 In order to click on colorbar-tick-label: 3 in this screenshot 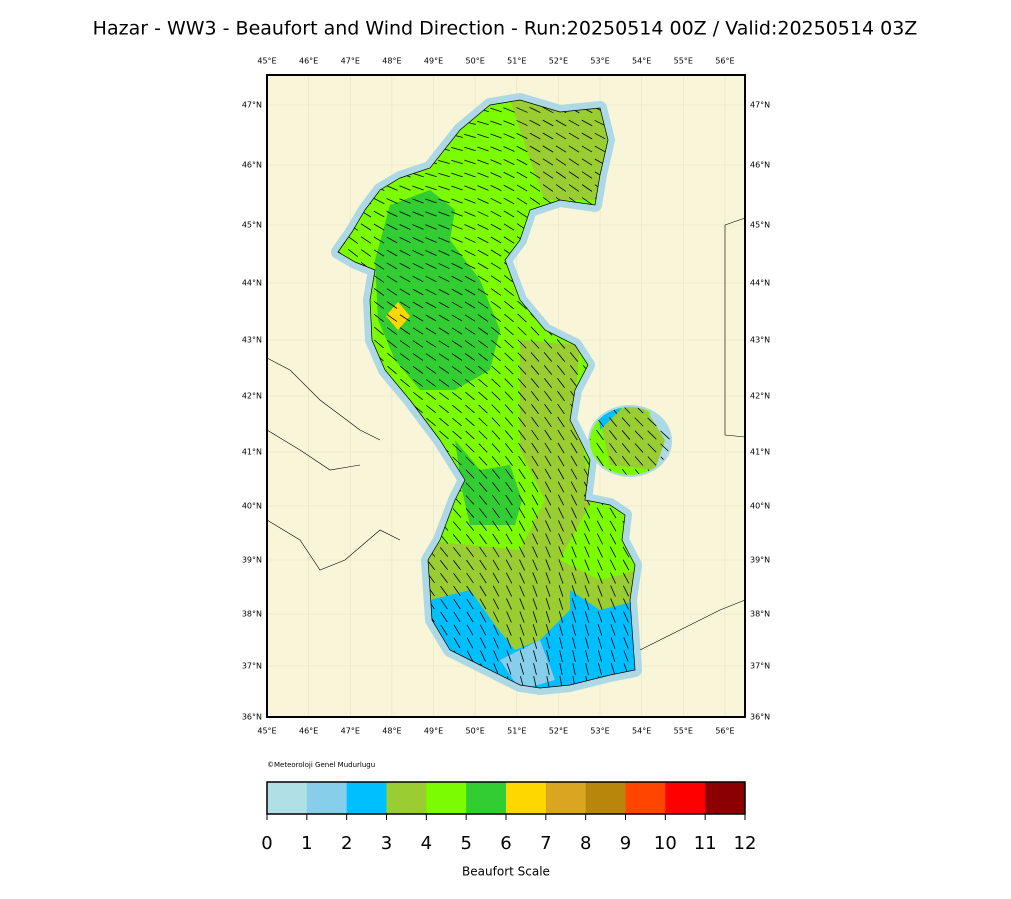, I will do `click(386, 843)`.